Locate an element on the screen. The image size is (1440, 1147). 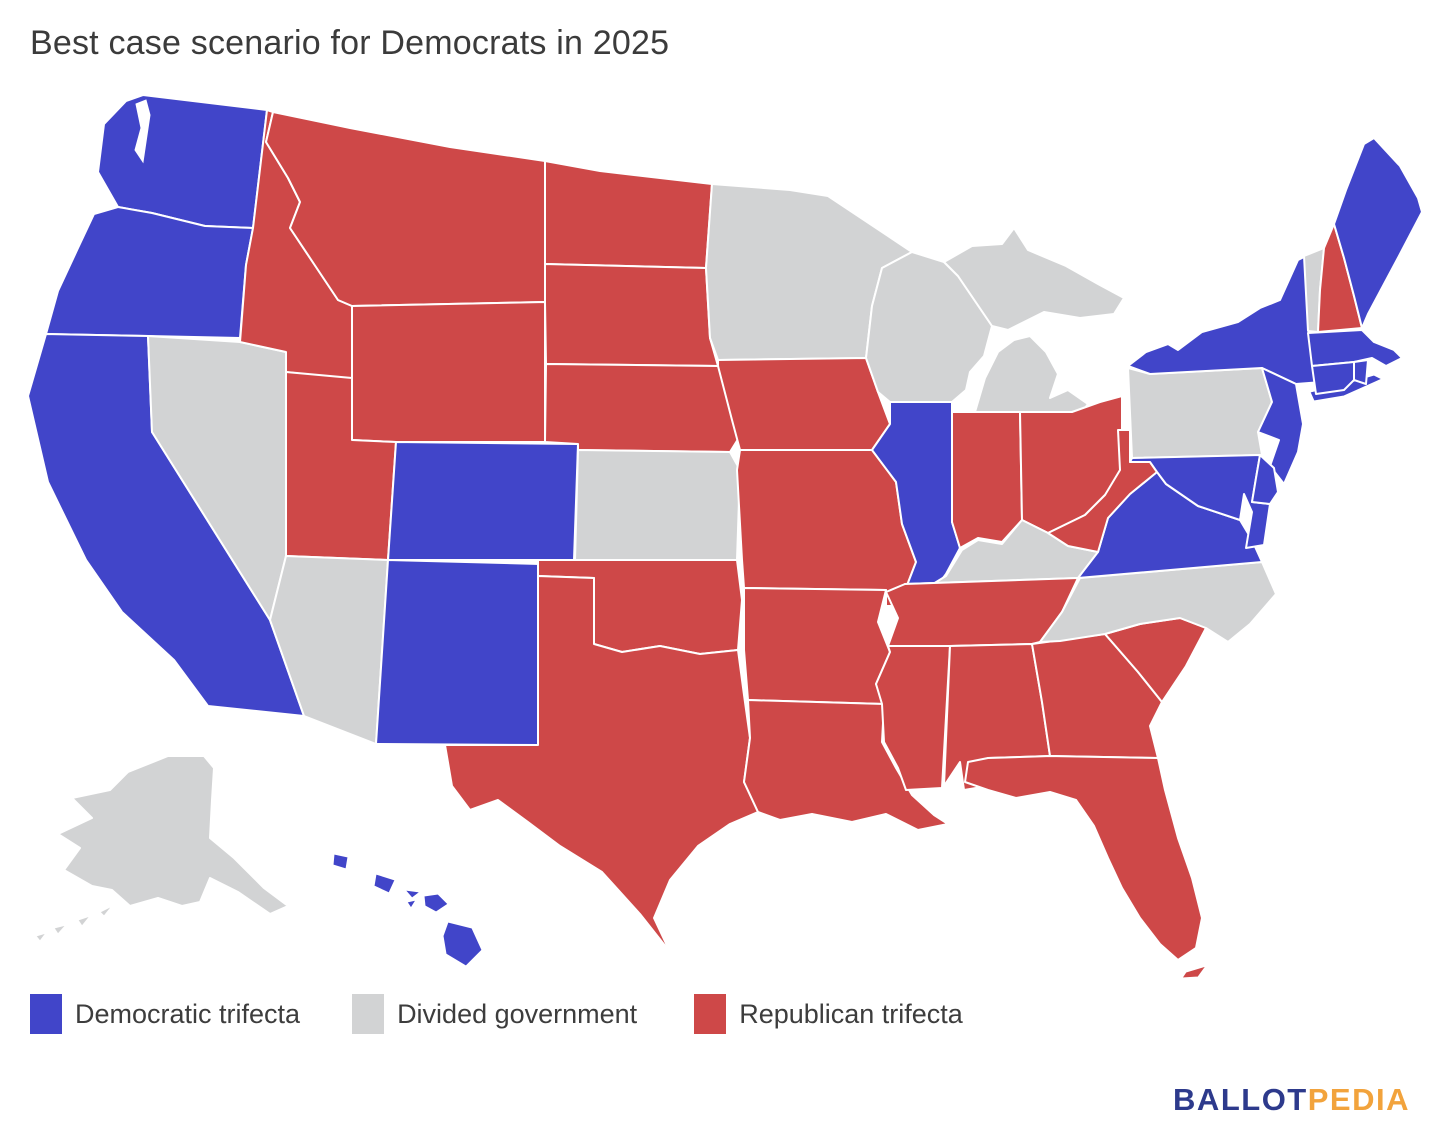
state-delaware is located at coordinates (1265, 479).